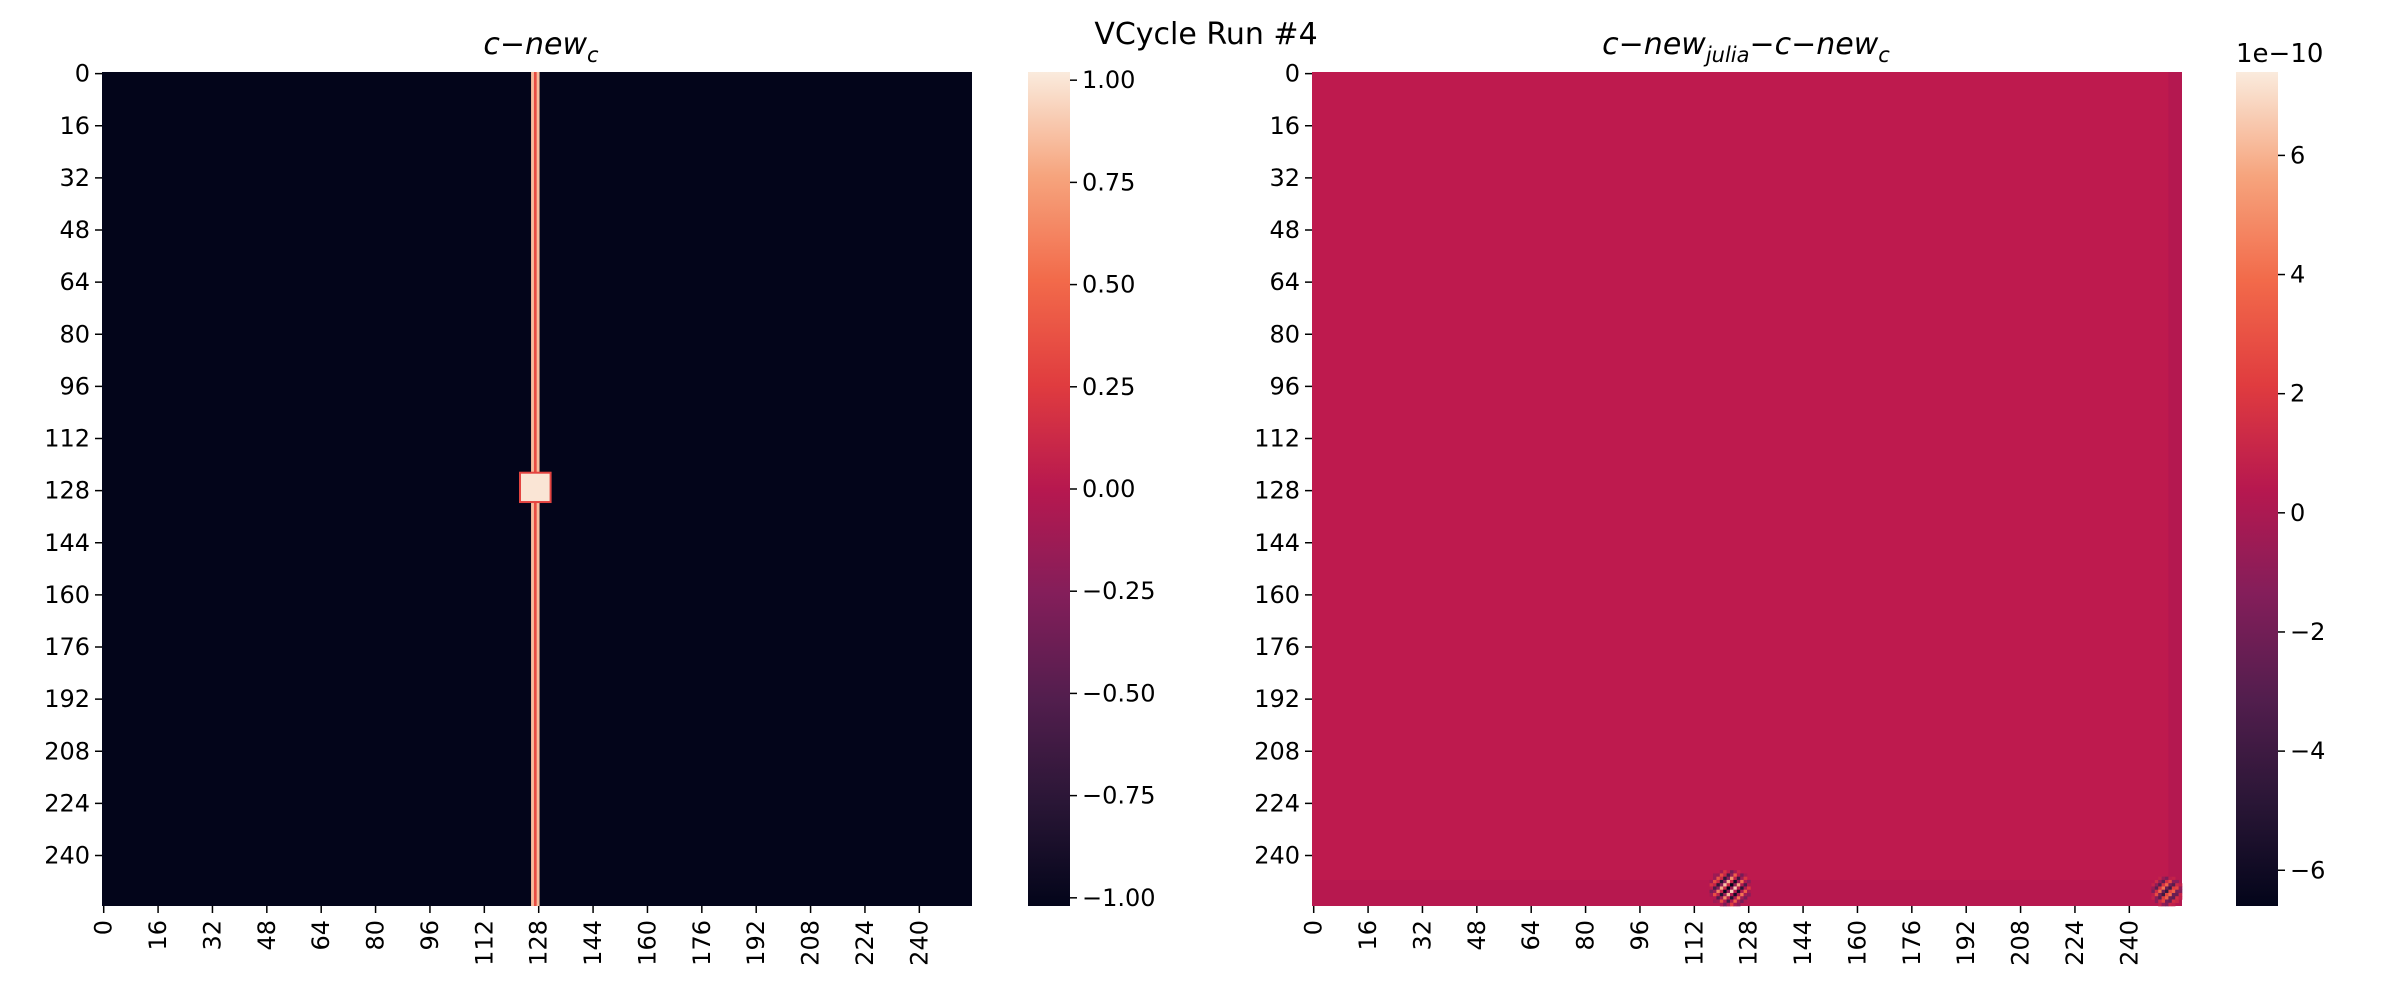 This screenshot has height=1000, width=2400. I want to click on colorbar-2-offset-text: 1e−10, so click(2279, 54).